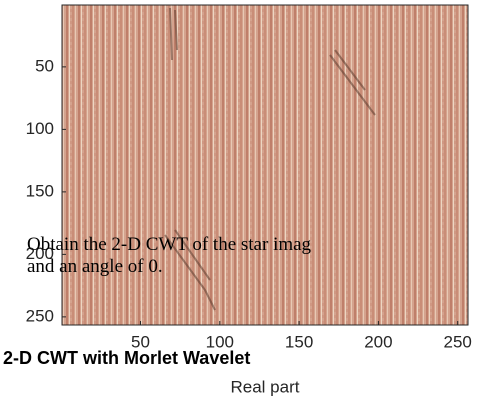  Describe the element at coordinates (126, 358) in the screenshot. I see `section-heading: 2-D CWT with Morlet Wavelet` at that location.